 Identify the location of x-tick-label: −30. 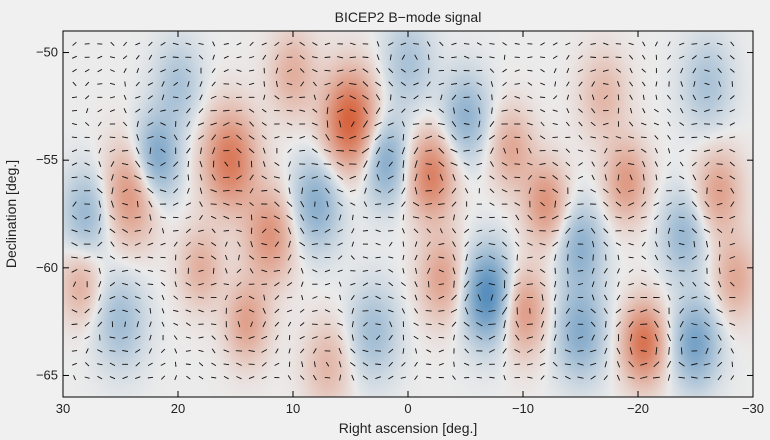
(753, 408).